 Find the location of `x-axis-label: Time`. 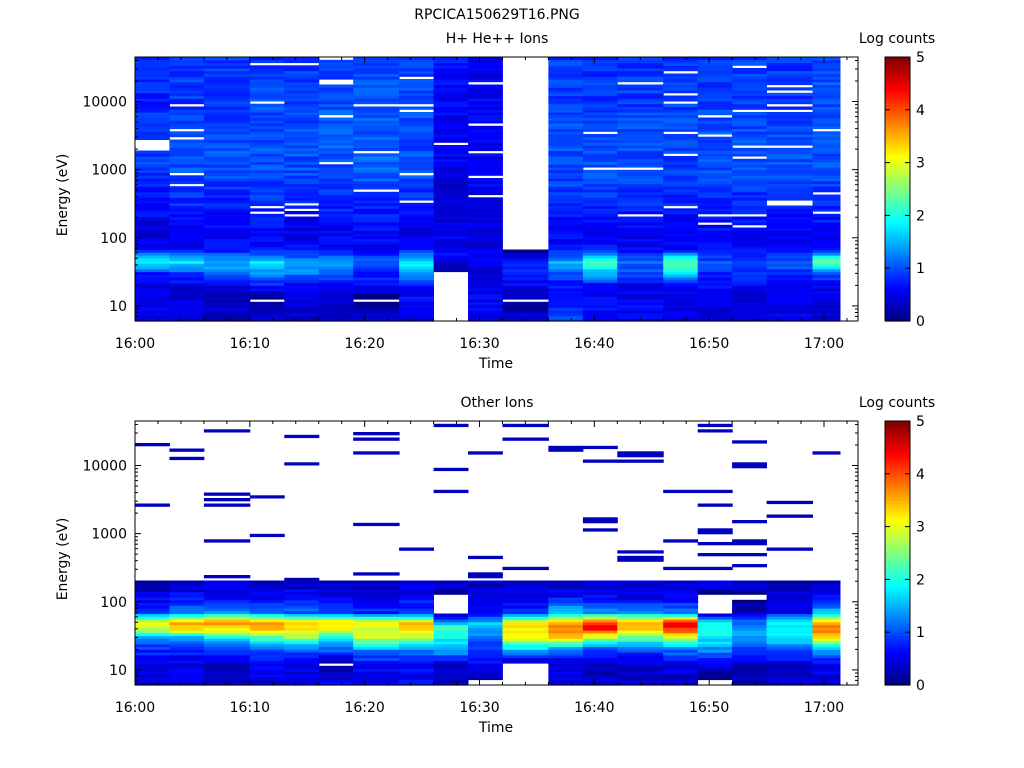

x-axis-label: Time is located at coordinates (495, 364).